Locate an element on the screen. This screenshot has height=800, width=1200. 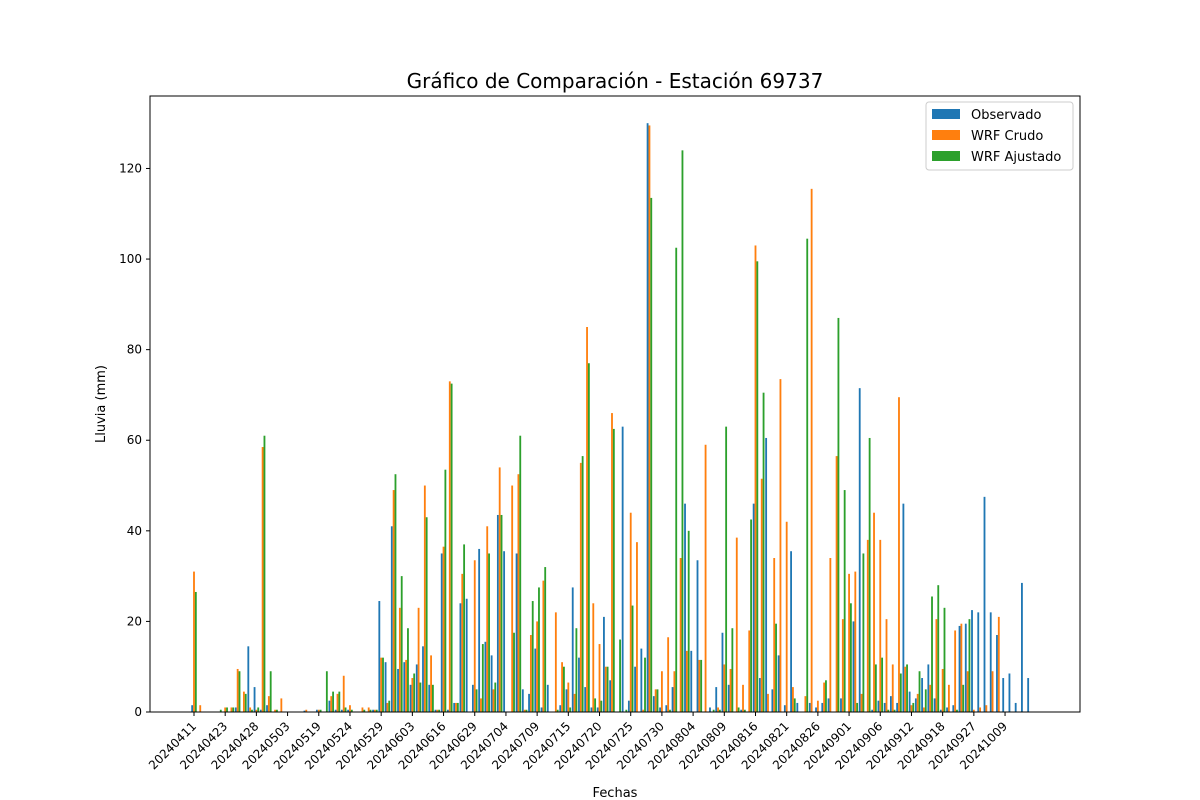
y-tick-label: 0 is located at coordinates (138, 712).